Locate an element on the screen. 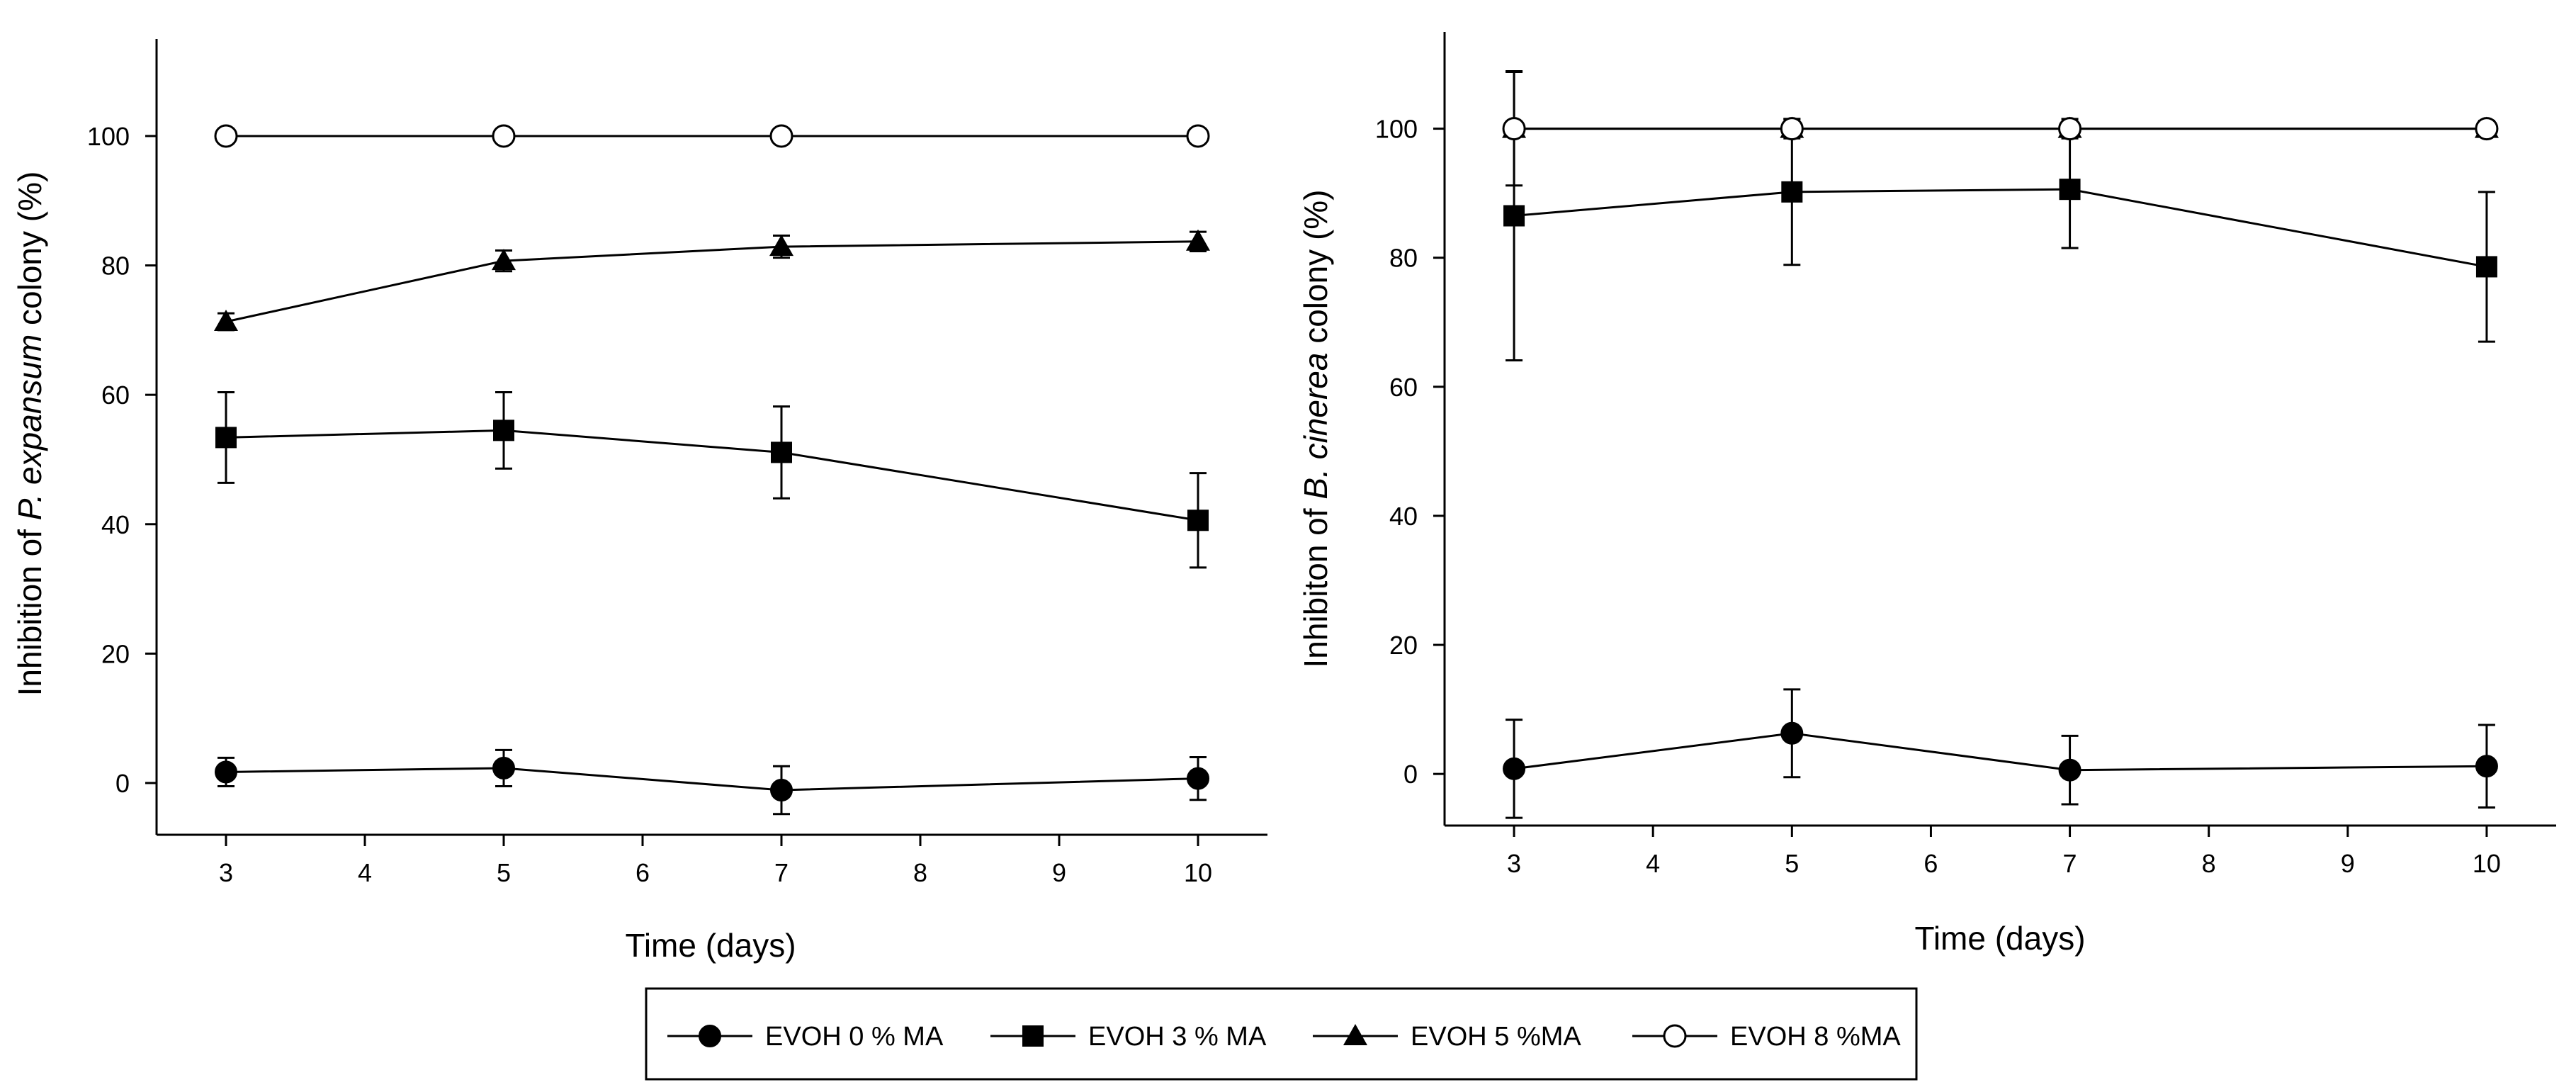 This screenshot has height=1092, width=2576. legend-label: EVOH 8 %MA is located at coordinates (1815, 1037).